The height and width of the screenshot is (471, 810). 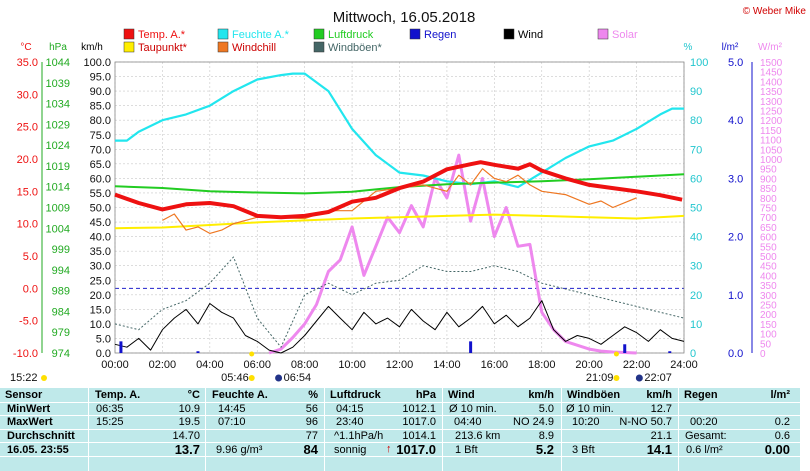 What do you see at coordinates (350, 409) in the screenshot?
I see `min-press-time: 04:15` at bounding box center [350, 409].